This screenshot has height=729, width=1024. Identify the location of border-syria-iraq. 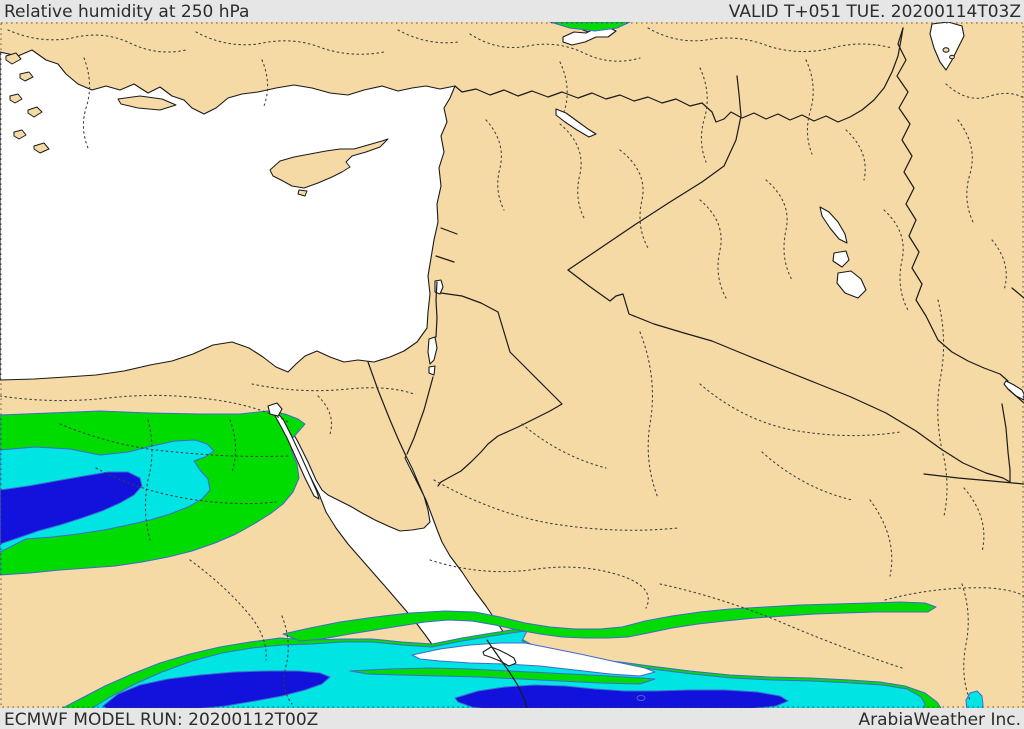
(654, 173).